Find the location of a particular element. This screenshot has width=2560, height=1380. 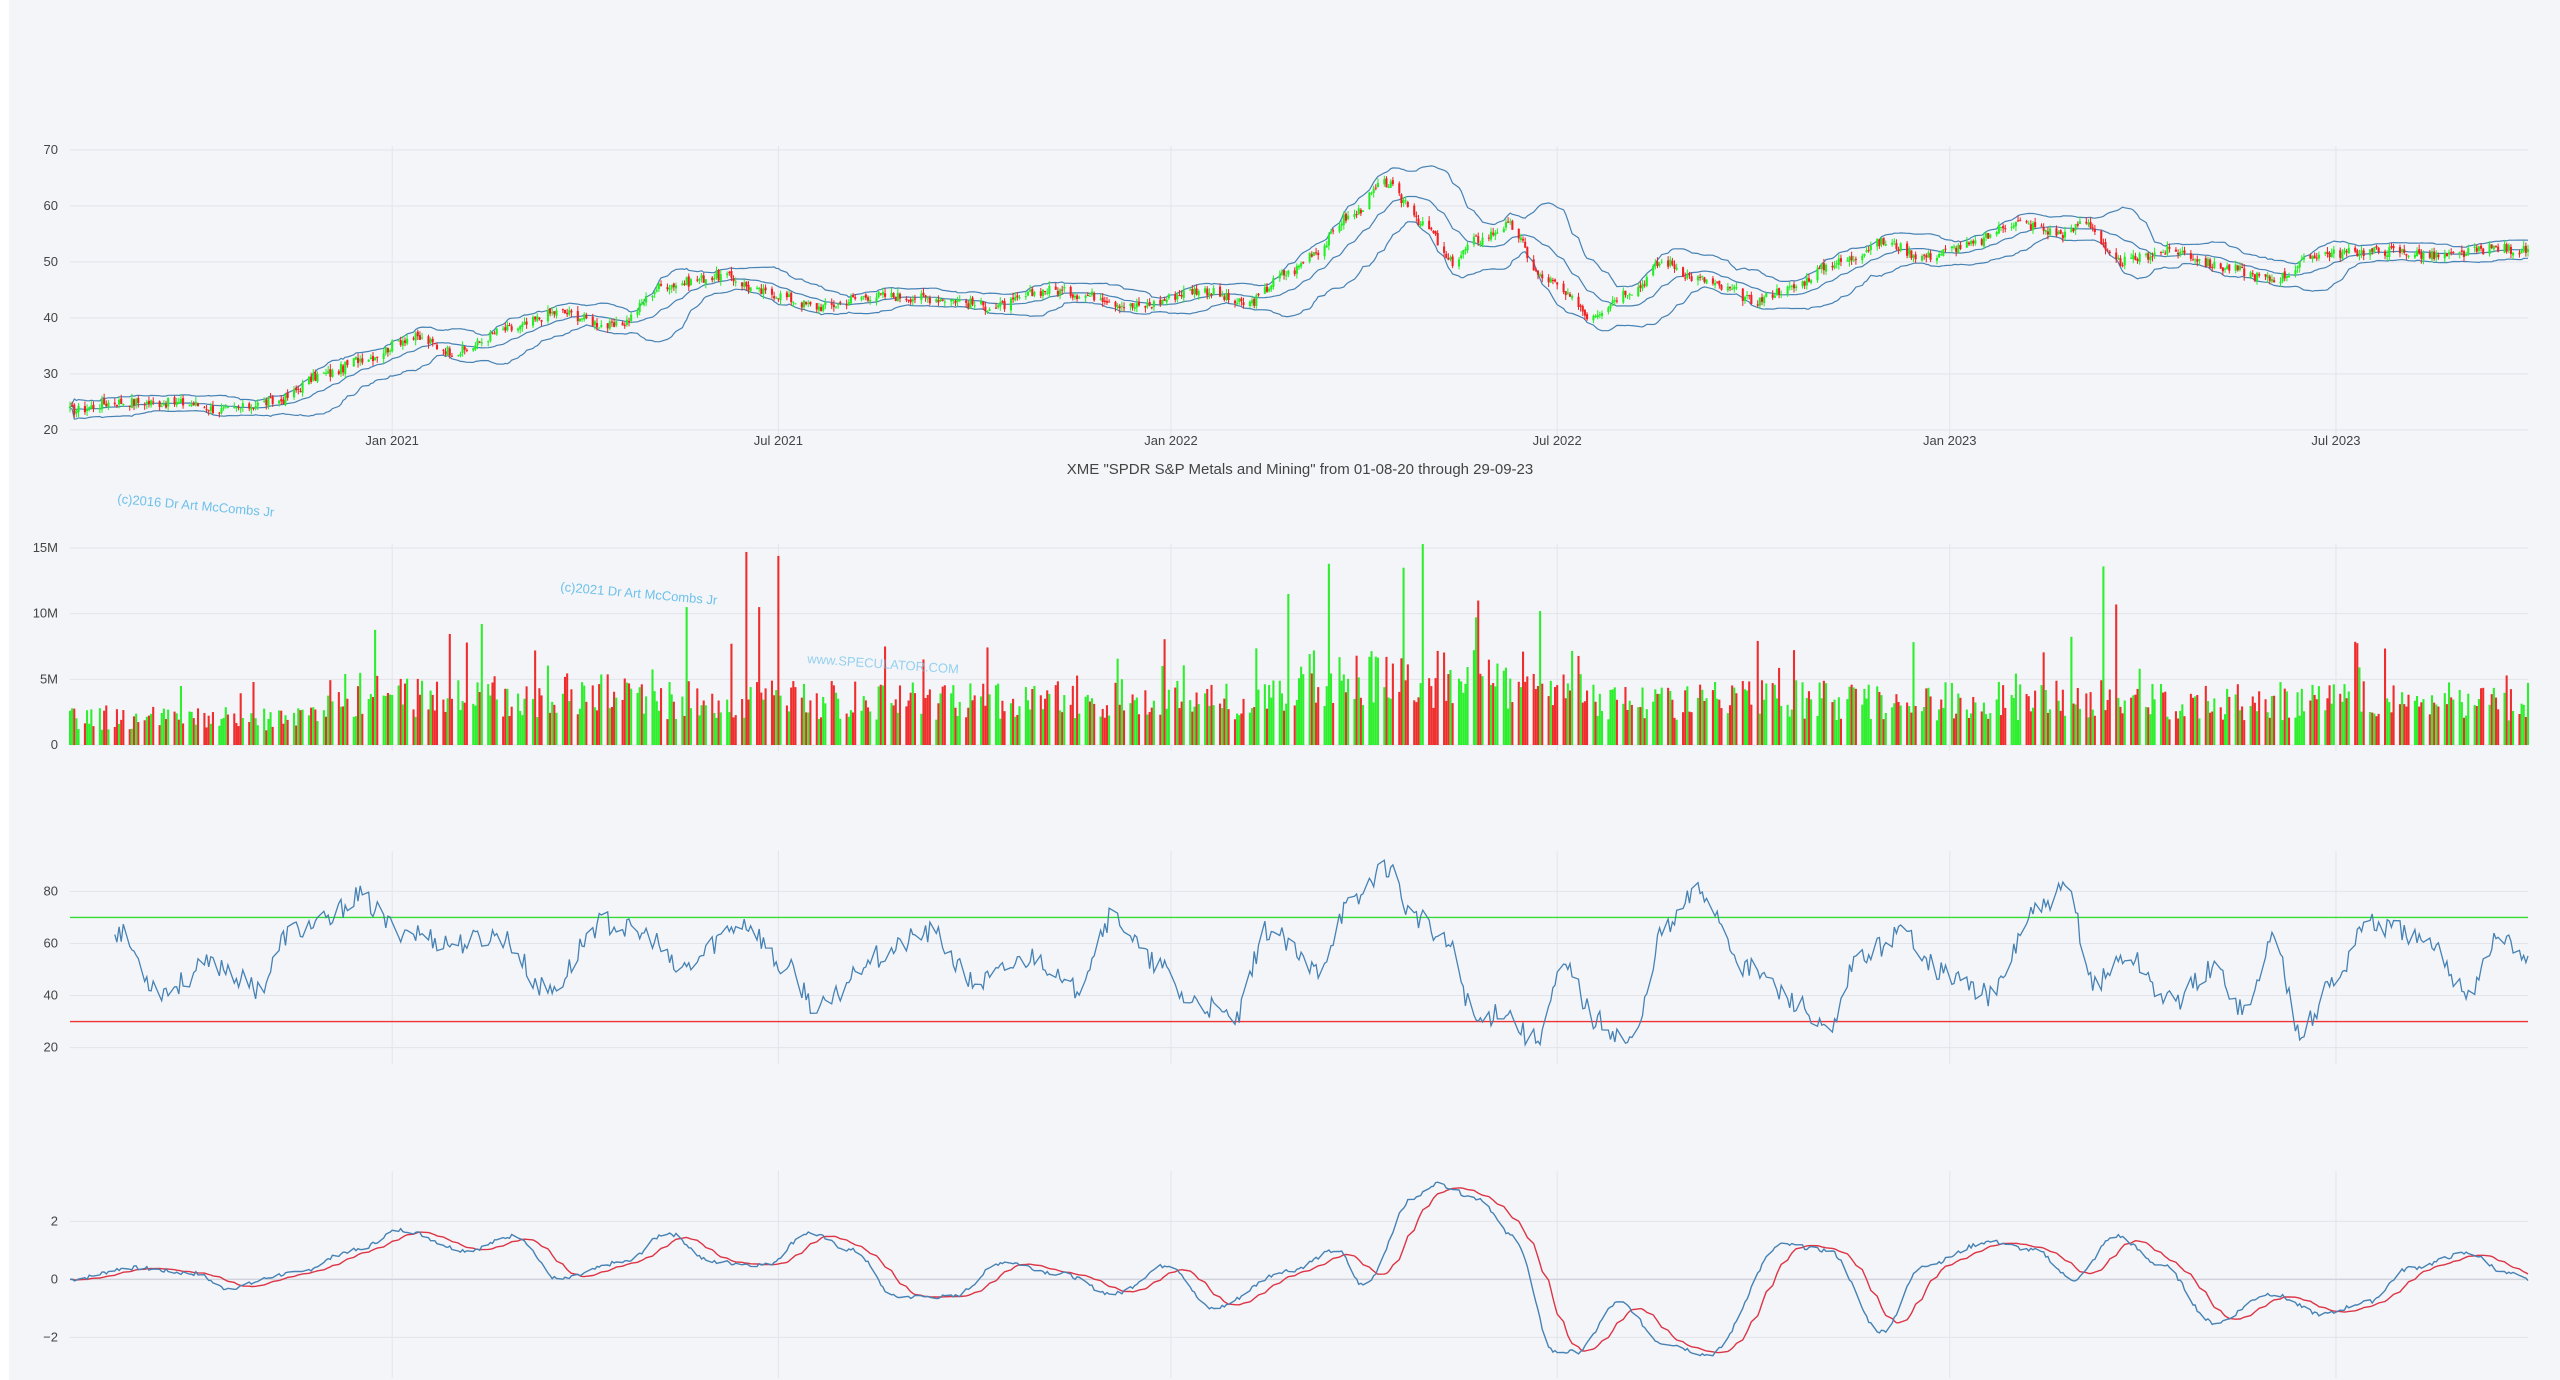

rsi-panel is located at coordinates (1299, 953).